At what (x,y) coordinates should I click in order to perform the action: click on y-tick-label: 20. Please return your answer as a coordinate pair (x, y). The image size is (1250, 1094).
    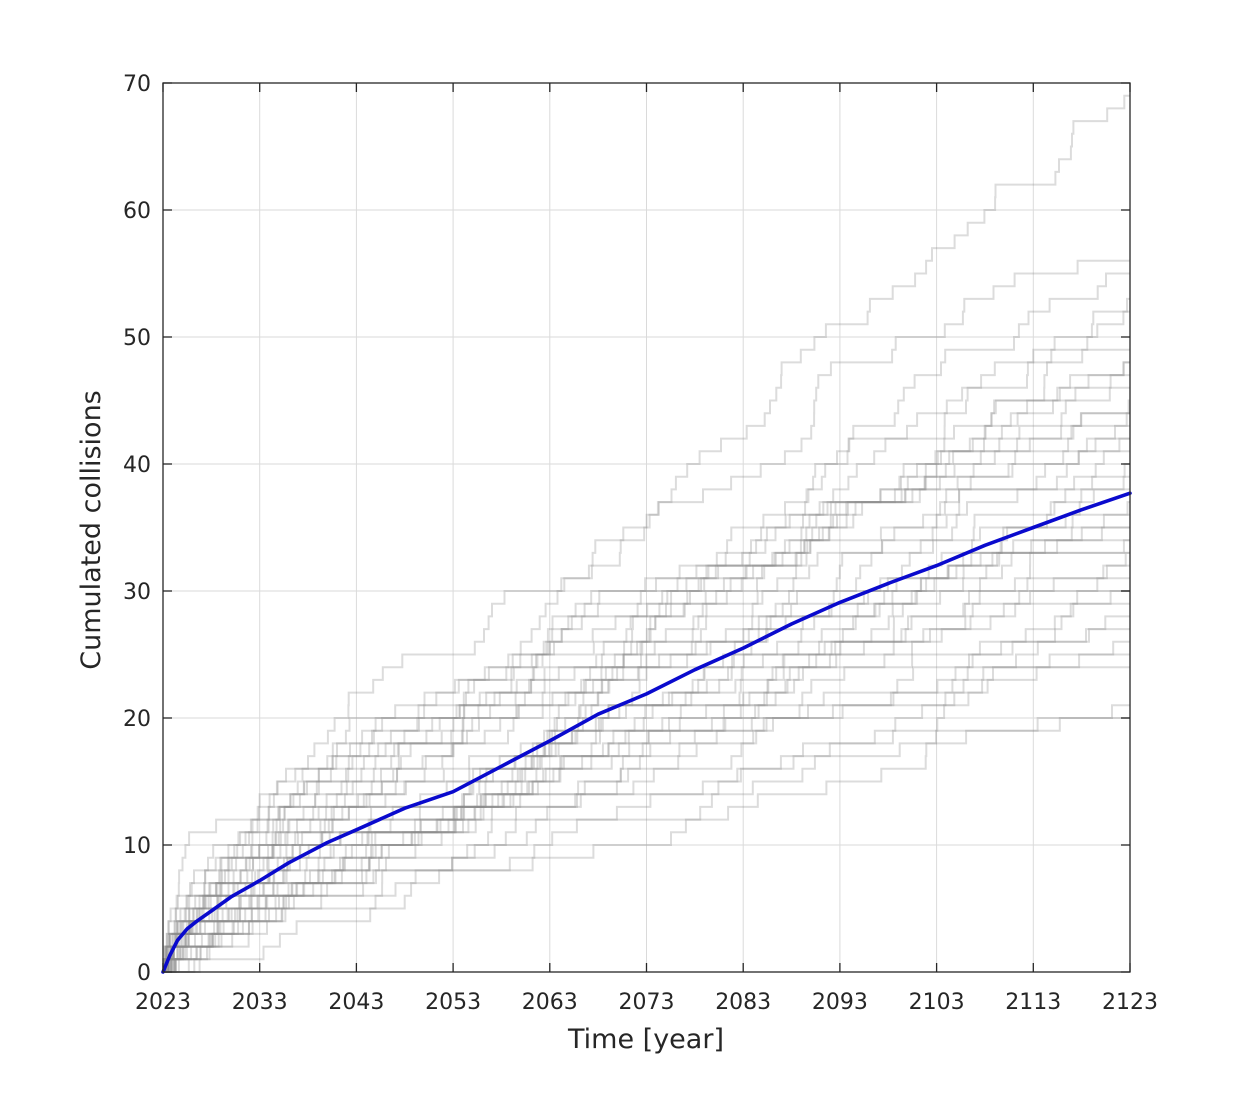
    Looking at the image, I should click on (137, 719).